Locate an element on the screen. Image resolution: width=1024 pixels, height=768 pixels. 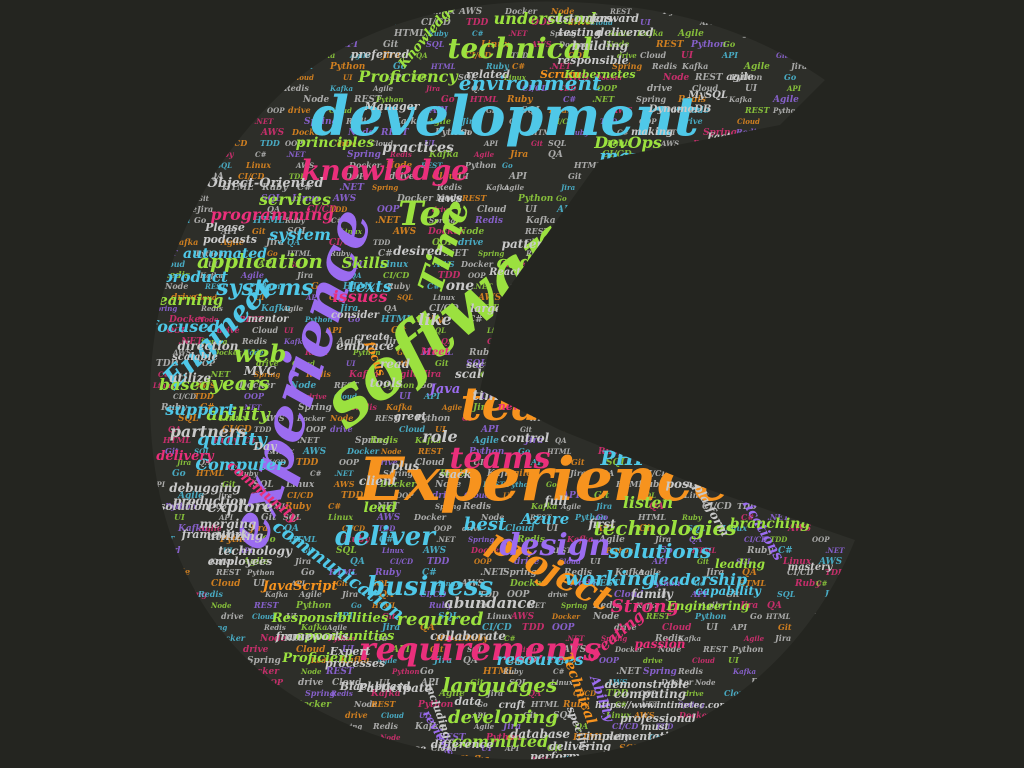
word: employees is located at coordinates (240, 561).